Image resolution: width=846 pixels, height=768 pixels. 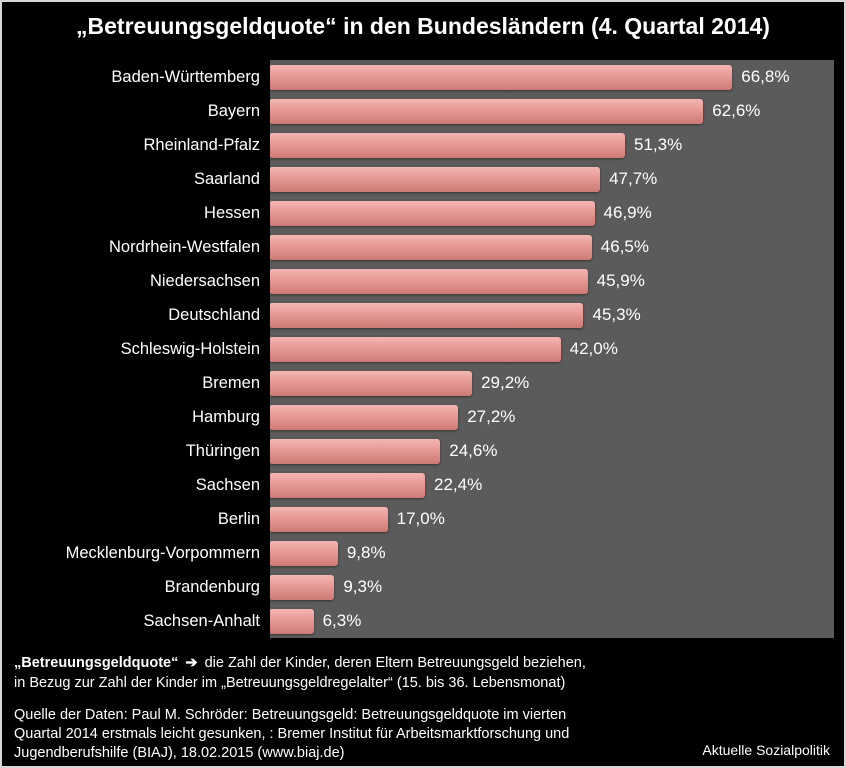 I want to click on bar-value: 6,3%, so click(x=342, y=620).